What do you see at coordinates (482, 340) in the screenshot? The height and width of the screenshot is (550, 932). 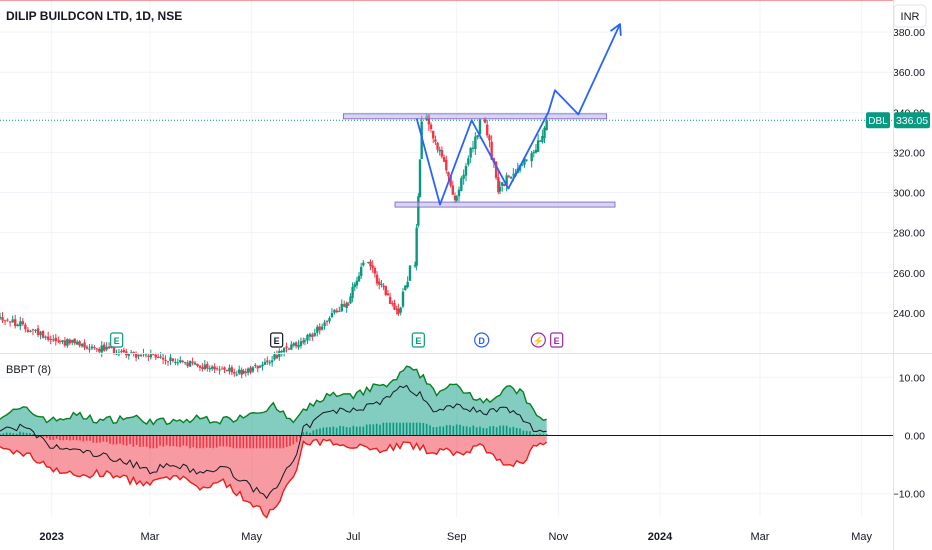 I see `event-marker: D` at bounding box center [482, 340].